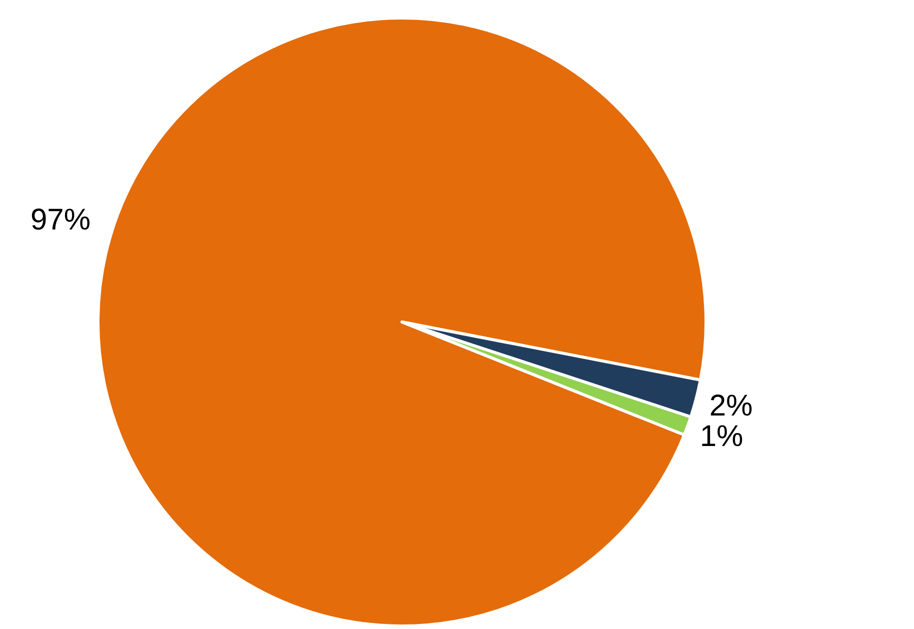  I want to click on data-label: 97%, so click(60, 219).